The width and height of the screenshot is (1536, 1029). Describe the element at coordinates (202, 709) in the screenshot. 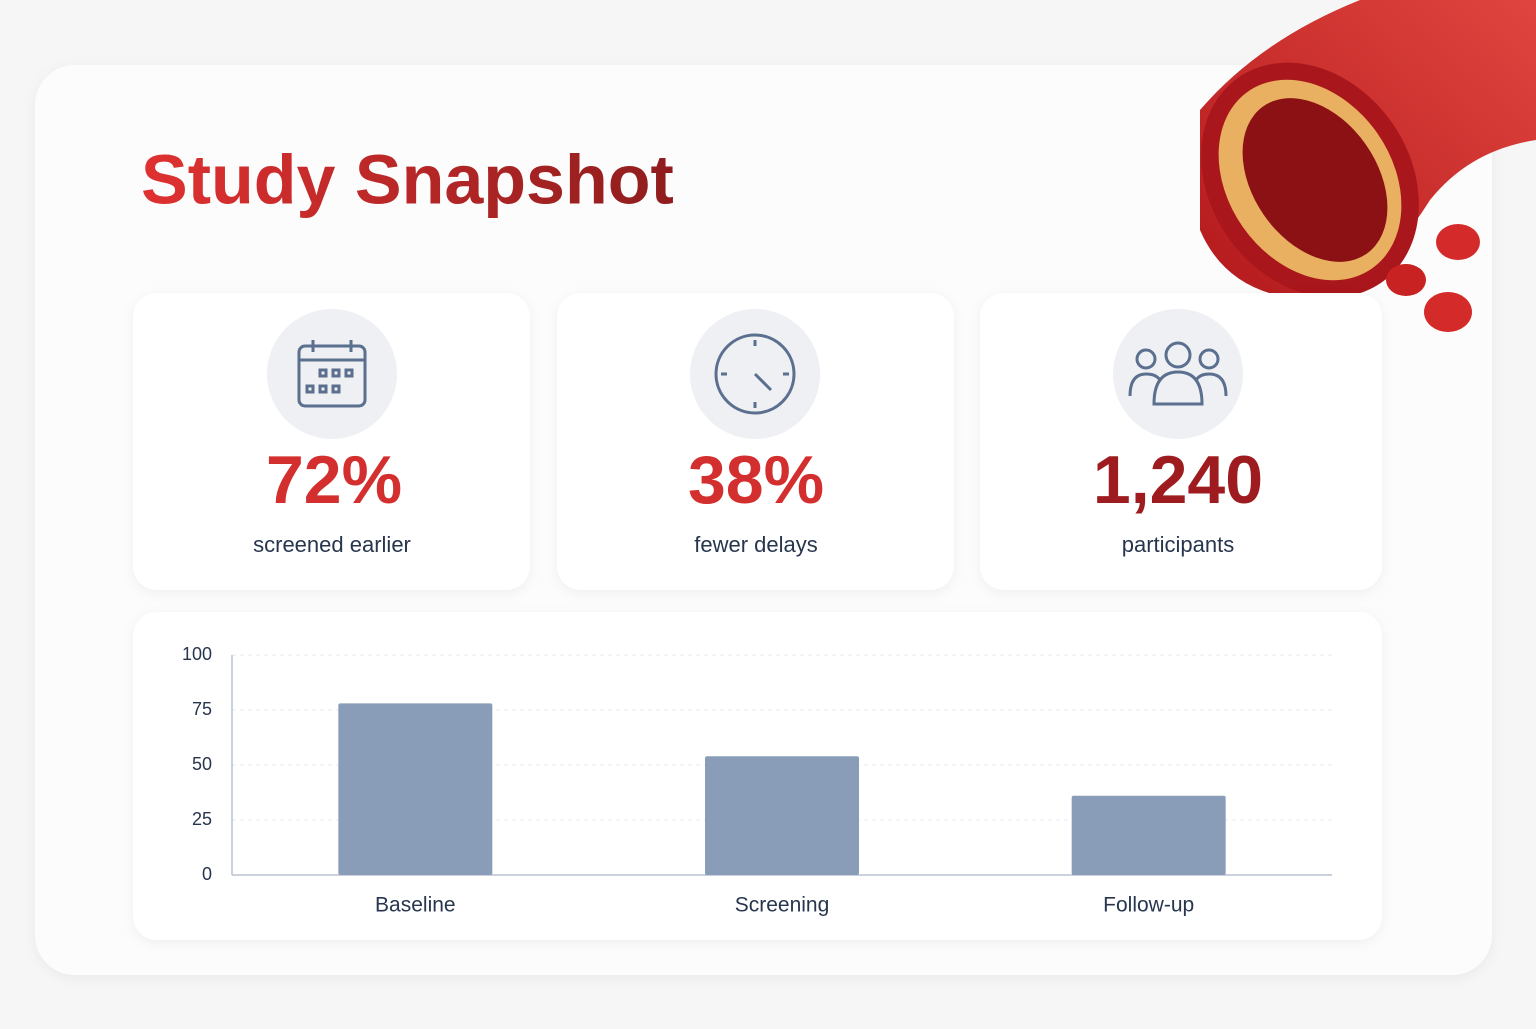

I see `y-tick-label: 75` at that location.